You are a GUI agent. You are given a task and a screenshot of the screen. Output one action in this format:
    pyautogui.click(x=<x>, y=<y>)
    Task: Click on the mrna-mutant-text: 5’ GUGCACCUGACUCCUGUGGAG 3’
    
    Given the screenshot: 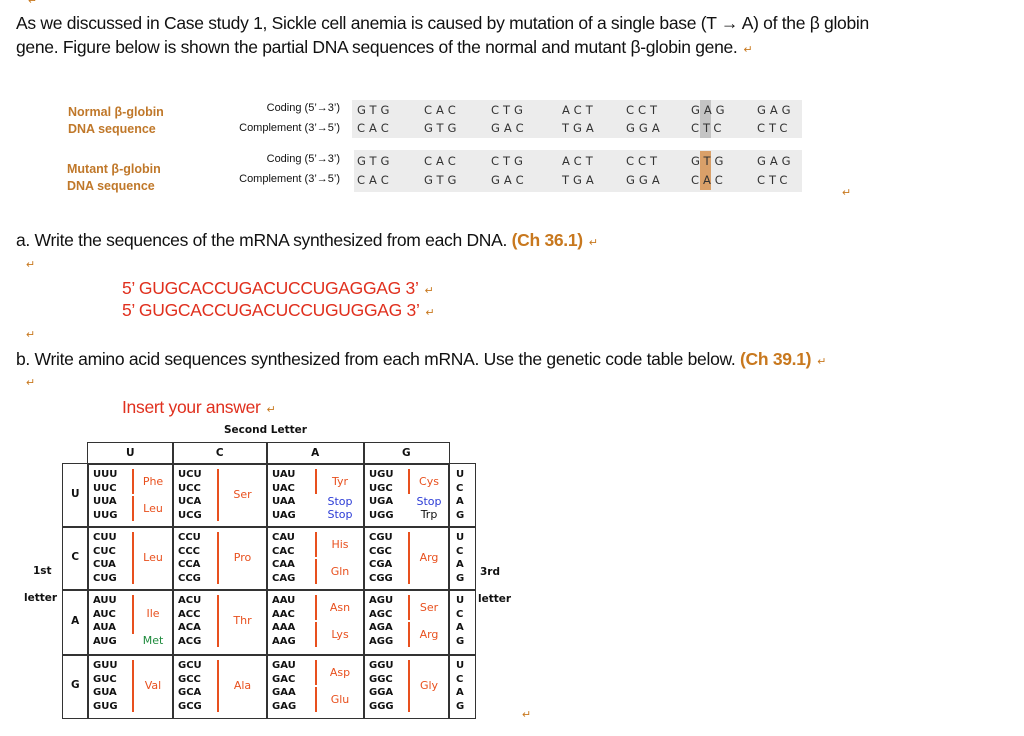 What is the action you would take?
    pyautogui.click(x=271, y=310)
    